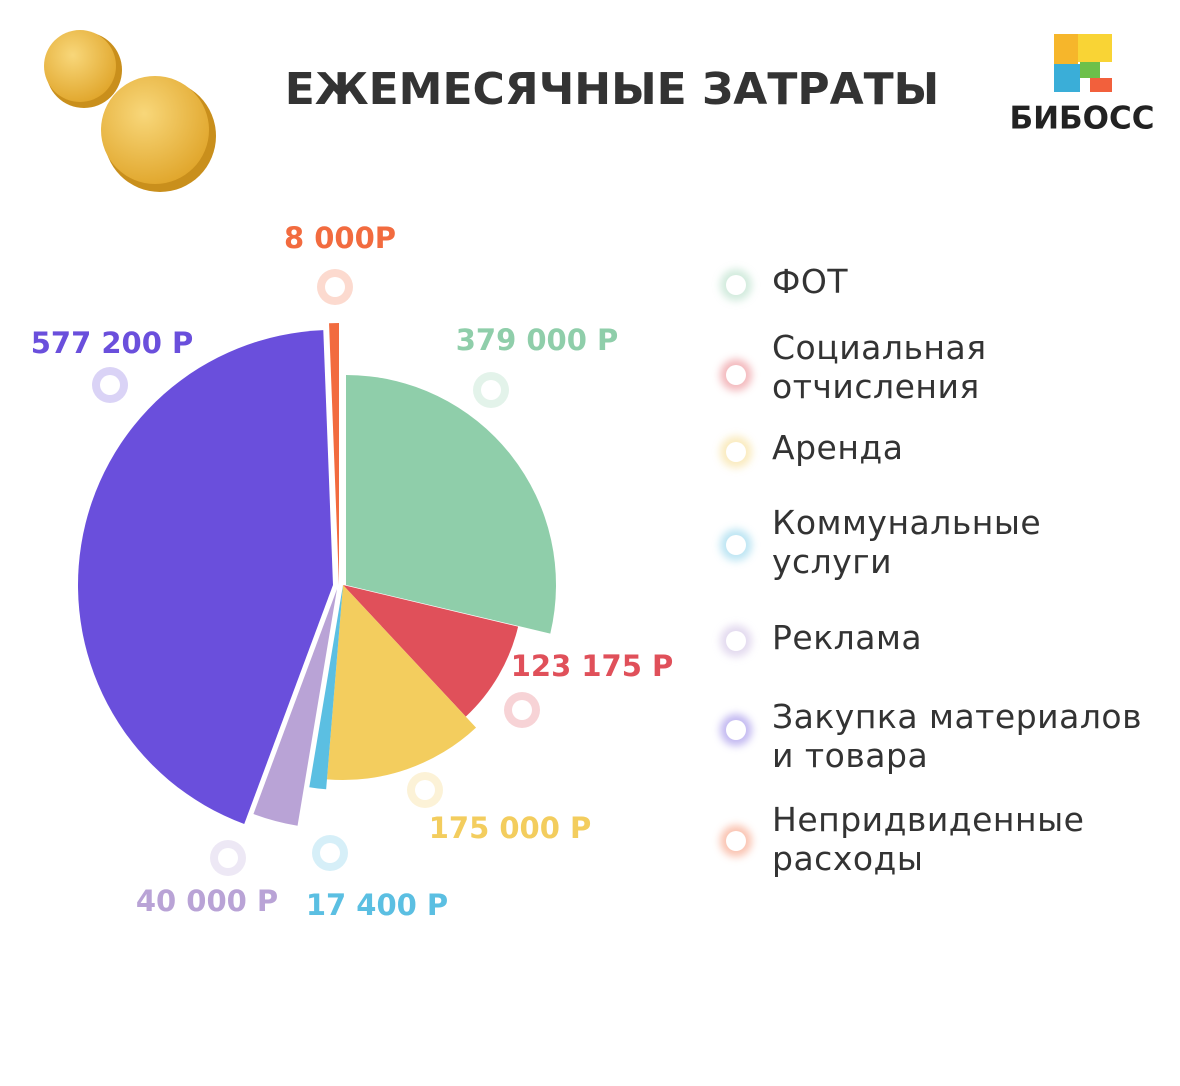 This screenshot has height=1086, width=1180. Describe the element at coordinates (592, 666) in the screenshot. I see `value-label: 123 175 Р` at that location.